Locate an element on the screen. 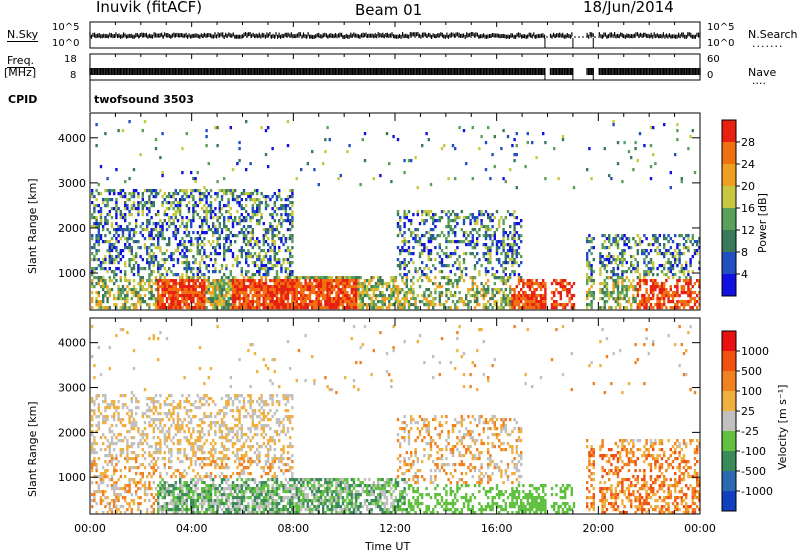 Image resolution: width=800 pixels, height=554 pixels. velocity-colorbar-tick-label: -25 is located at coordinates (750, 431).